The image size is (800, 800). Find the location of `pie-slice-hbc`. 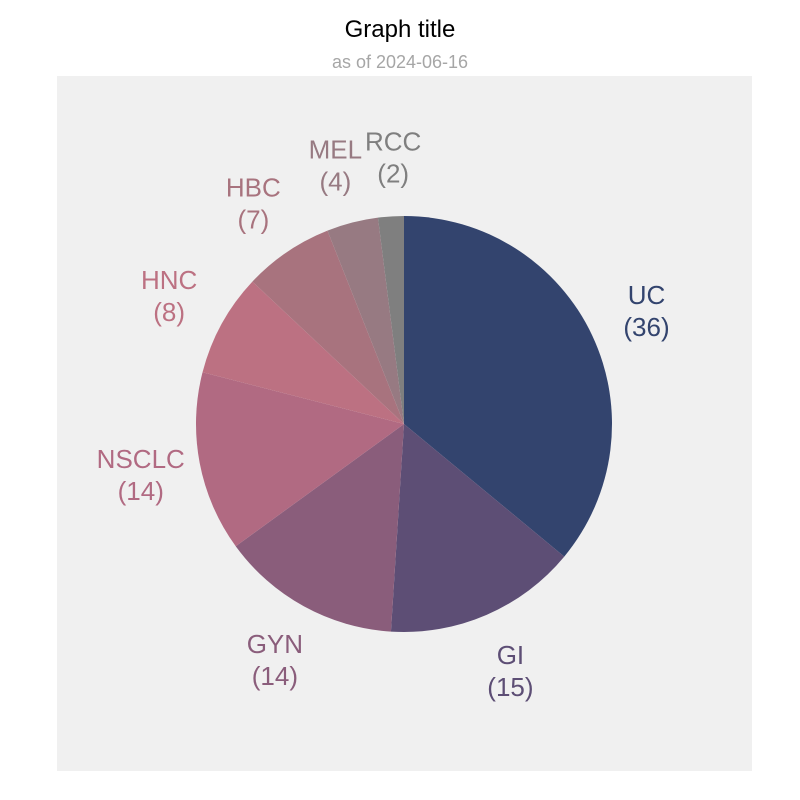

pie-slice-hbc is located at coordinates (328, 327).